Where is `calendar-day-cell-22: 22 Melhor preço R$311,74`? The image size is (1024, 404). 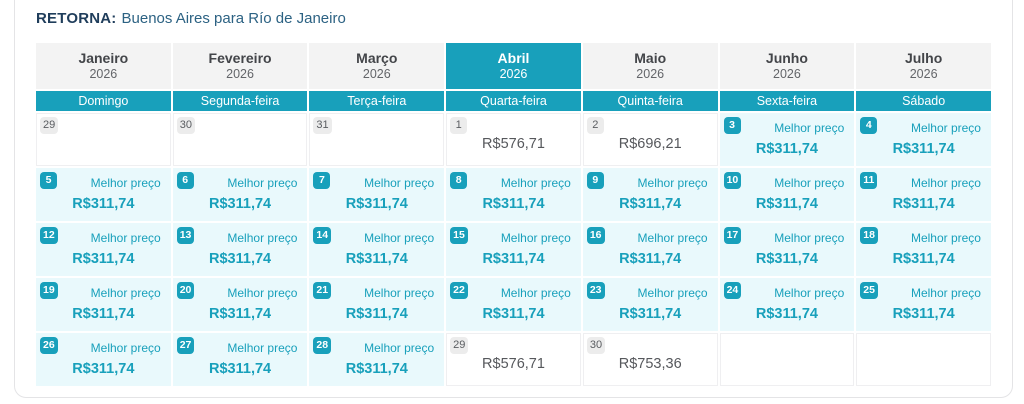 calendar-day-cell-22: 22 Melhor preço R$311,74 is located at coordinates (513, 304).